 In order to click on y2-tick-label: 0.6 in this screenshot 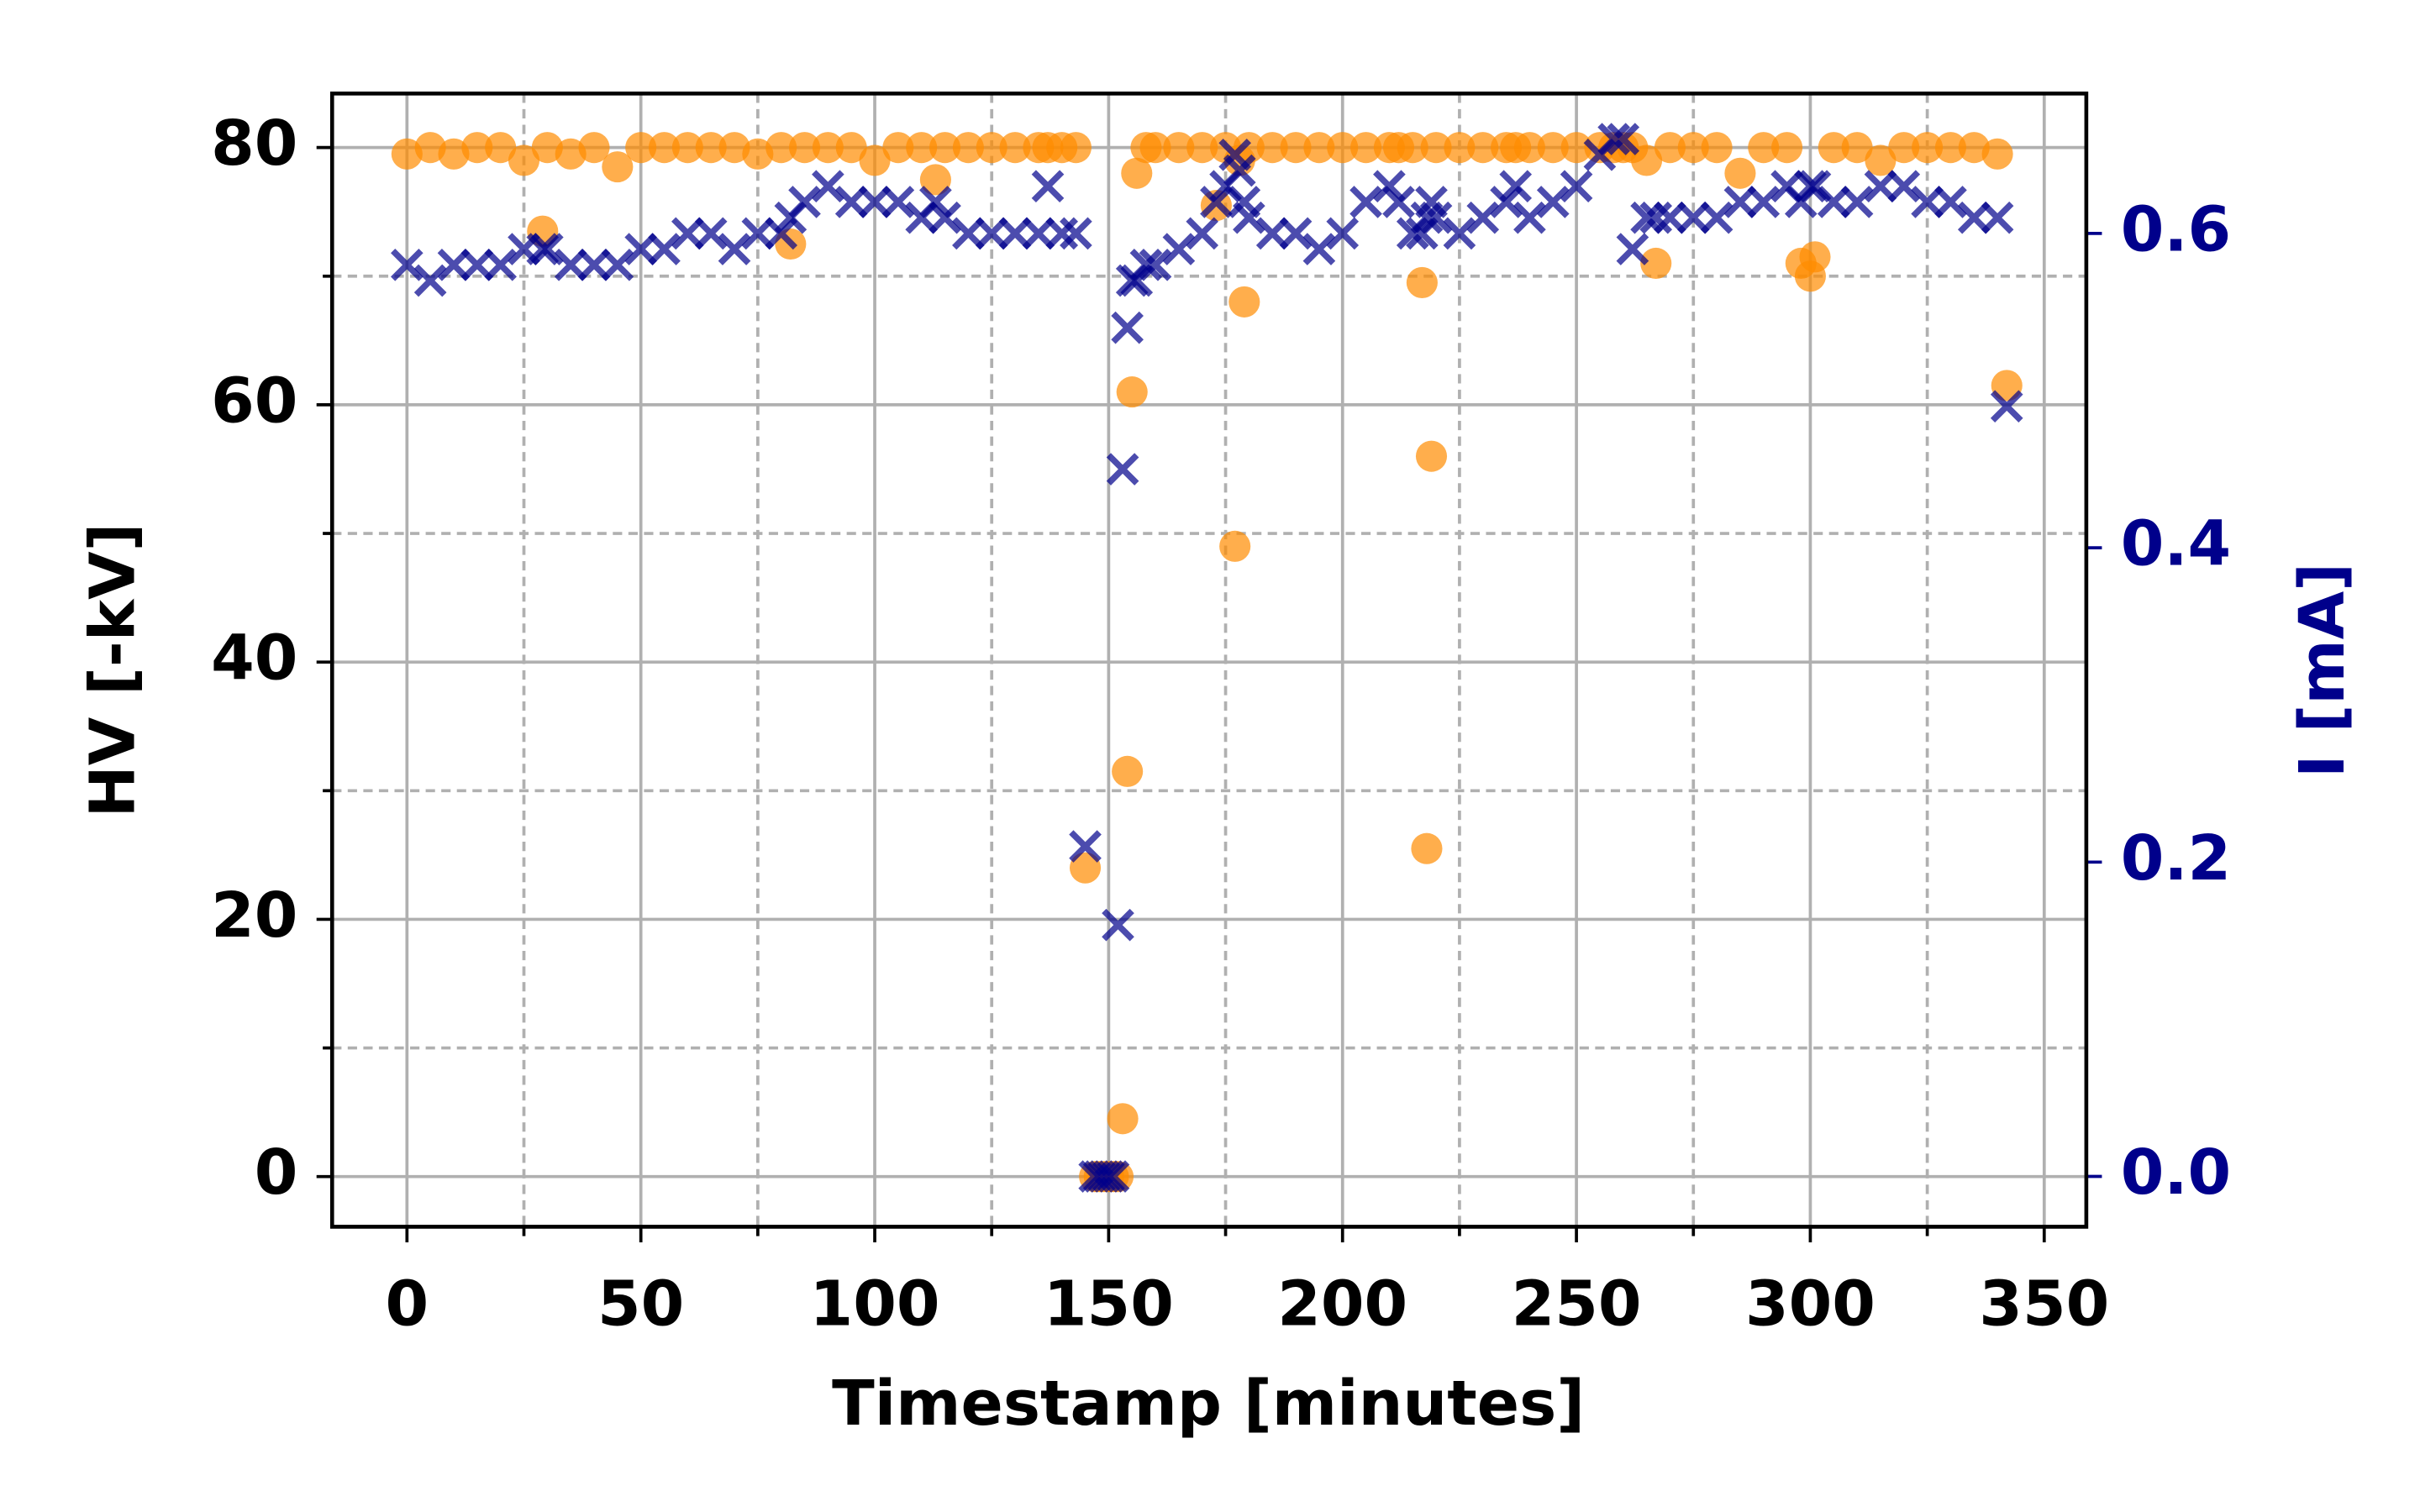, I will do `click(2176, 228)`.